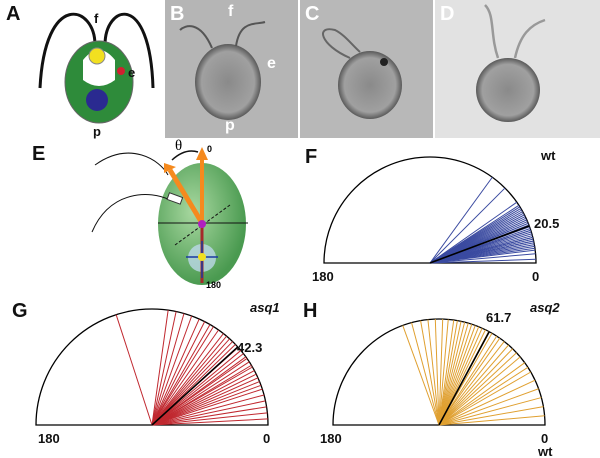 Image resolution: width=600 pixels, height=458 pixels. Describe the element at coordinates (447, 14) in the screenshot. I see `panel-label-d: D` at that location.